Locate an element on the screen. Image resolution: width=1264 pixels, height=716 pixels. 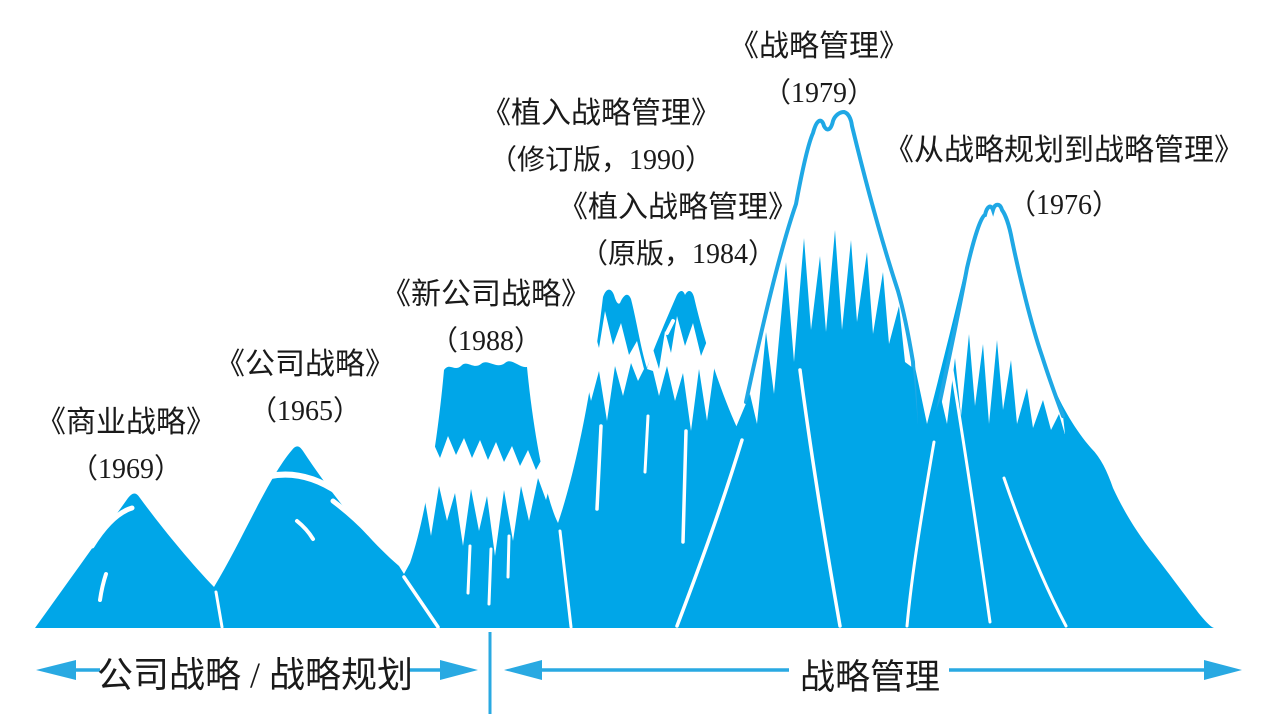
snowcap-strategic-management-peak is located at coordinates (826, 274).